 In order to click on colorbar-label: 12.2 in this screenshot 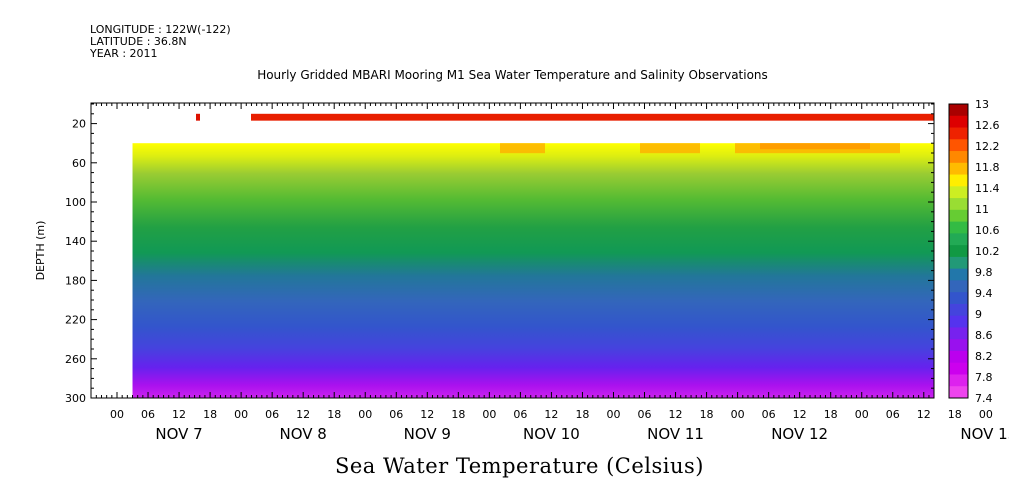, I will do `click(987, 146)`.